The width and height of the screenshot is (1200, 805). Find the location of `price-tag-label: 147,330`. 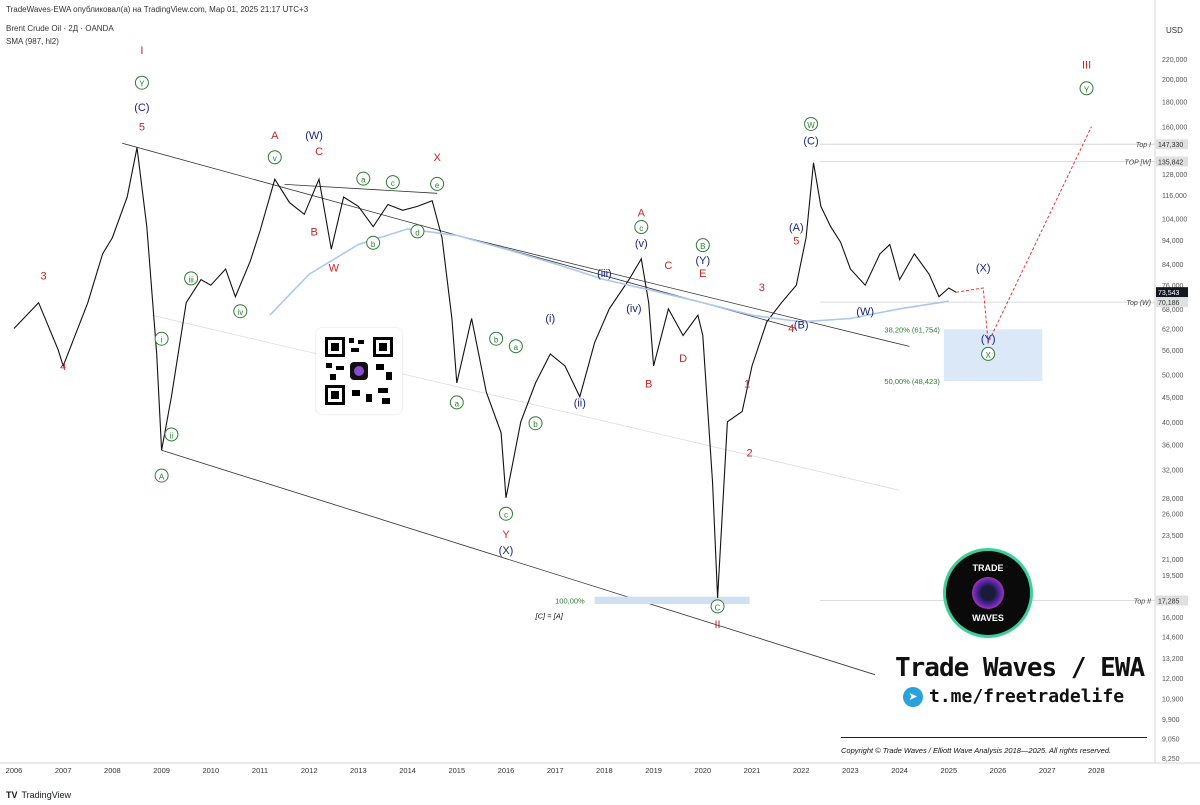

price-tag-label: 147,330 is located at coordinates (1170, 145).